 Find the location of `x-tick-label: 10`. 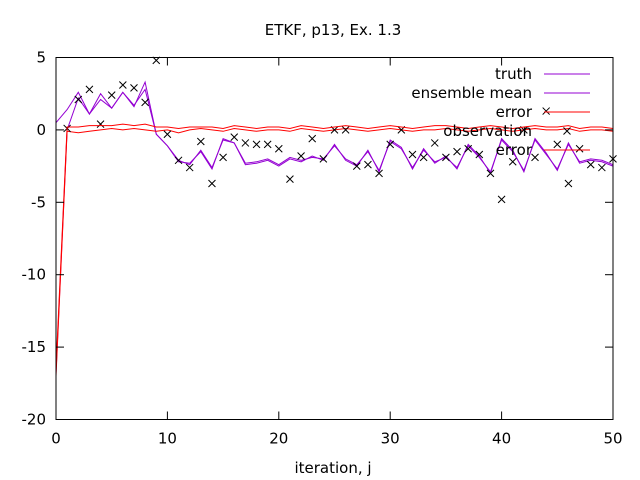

x-tick-label: 10 is located at coordinates (167, 439).